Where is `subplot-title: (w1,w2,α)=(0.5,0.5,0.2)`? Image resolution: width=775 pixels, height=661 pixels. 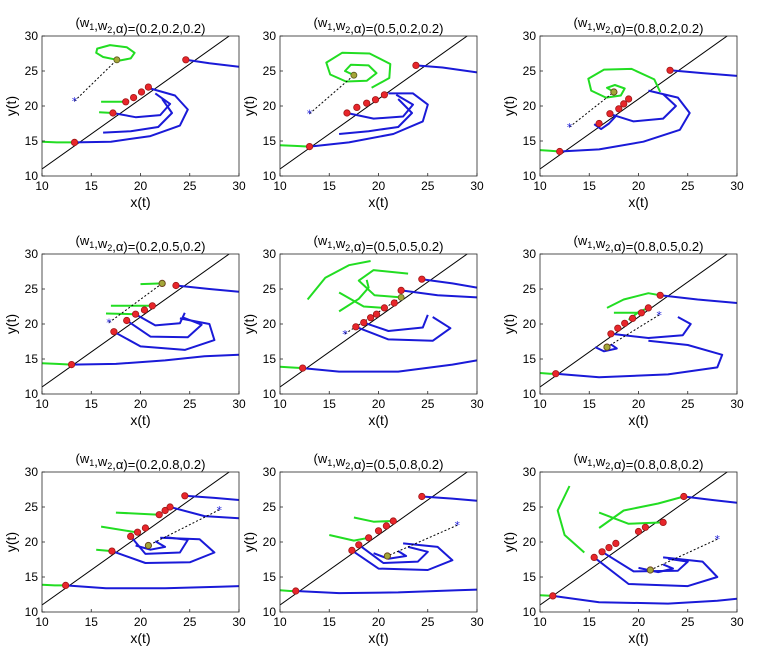 subplot-title: (w1,w2,α)=(0.5,0.5,0.2) is located at coordinates (379, 243).